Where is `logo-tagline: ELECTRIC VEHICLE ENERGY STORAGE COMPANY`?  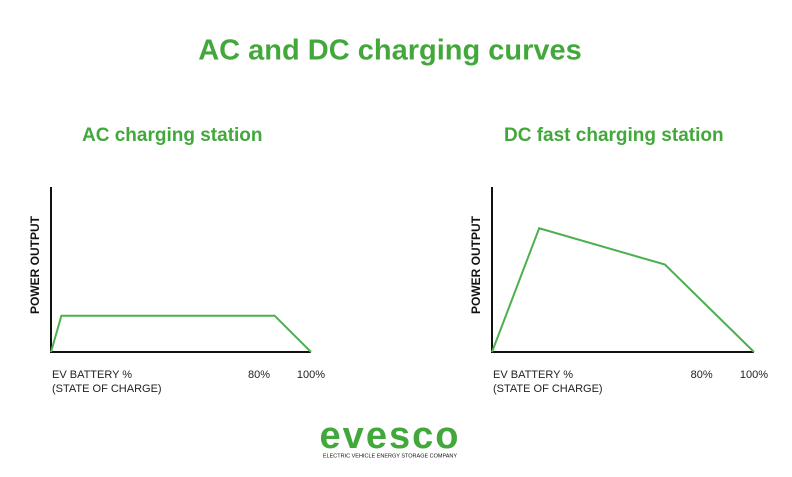 logo-tagline: ELECTRIC VEHICLE ENERGY STORAGE COMPANY is located at coordinates (390, 456).